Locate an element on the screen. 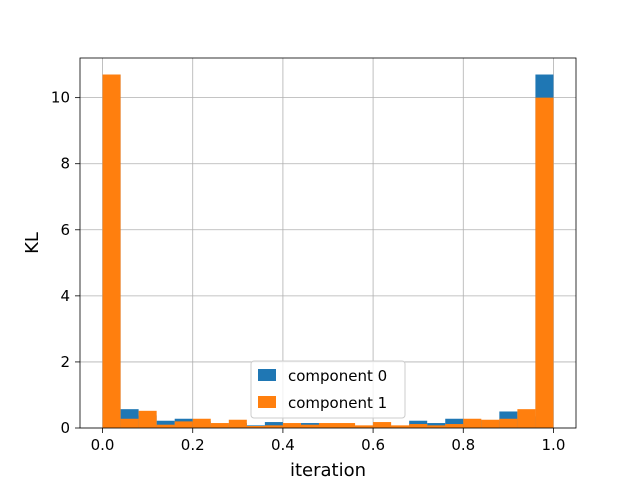 This screenshot has width=640, height=484. x-axis-ticks: 0.0 0.2 0.4 0.6 0.8 1.0 is located at coordinates (328, 441).